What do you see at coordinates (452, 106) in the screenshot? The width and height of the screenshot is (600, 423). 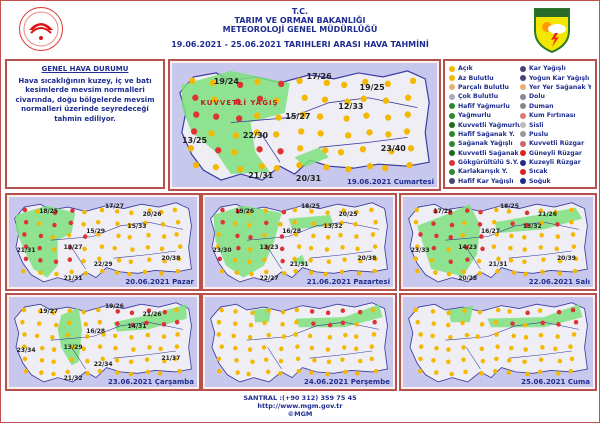 I see `light-rain-icon` at bounding box center [452, 106].